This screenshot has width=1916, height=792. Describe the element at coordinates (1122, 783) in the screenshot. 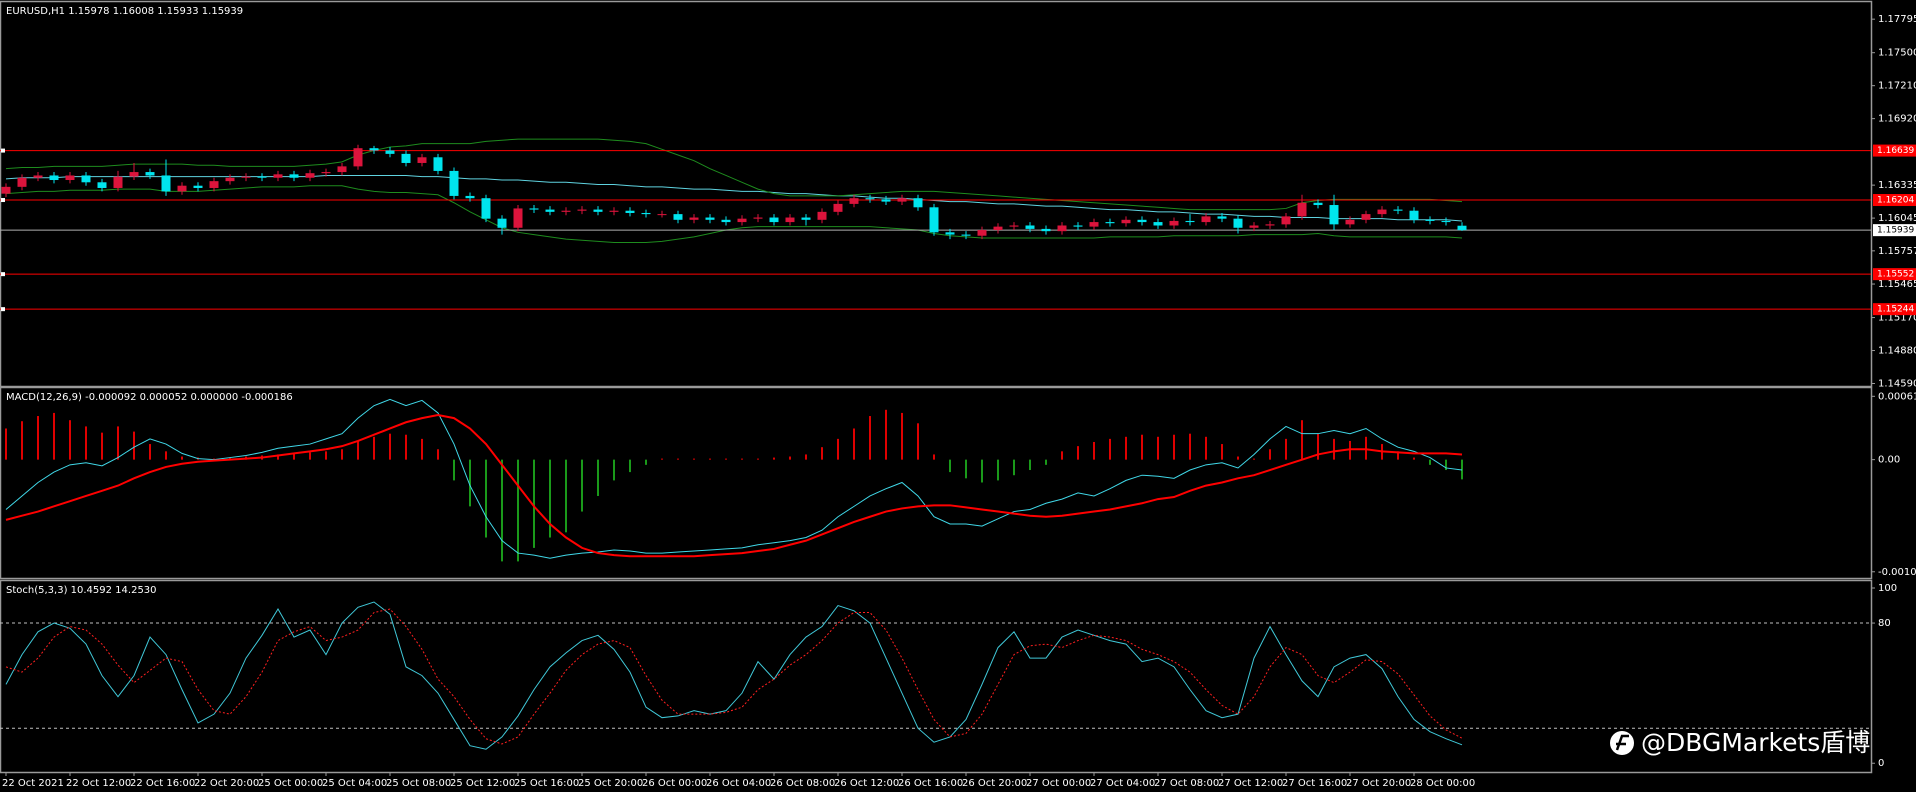

I see `x-tick-label: 27 Oct 04:00` at that location.